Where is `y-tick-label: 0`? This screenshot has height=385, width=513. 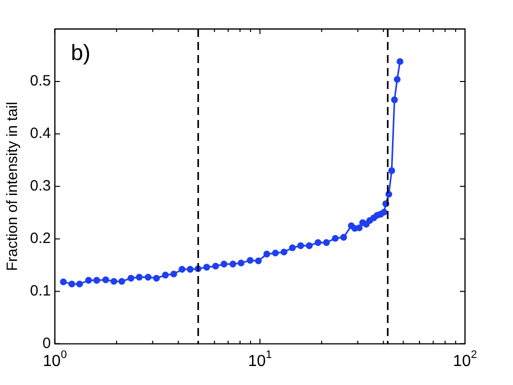
y-tick-label: 0 is located at coordinates (46, 343).